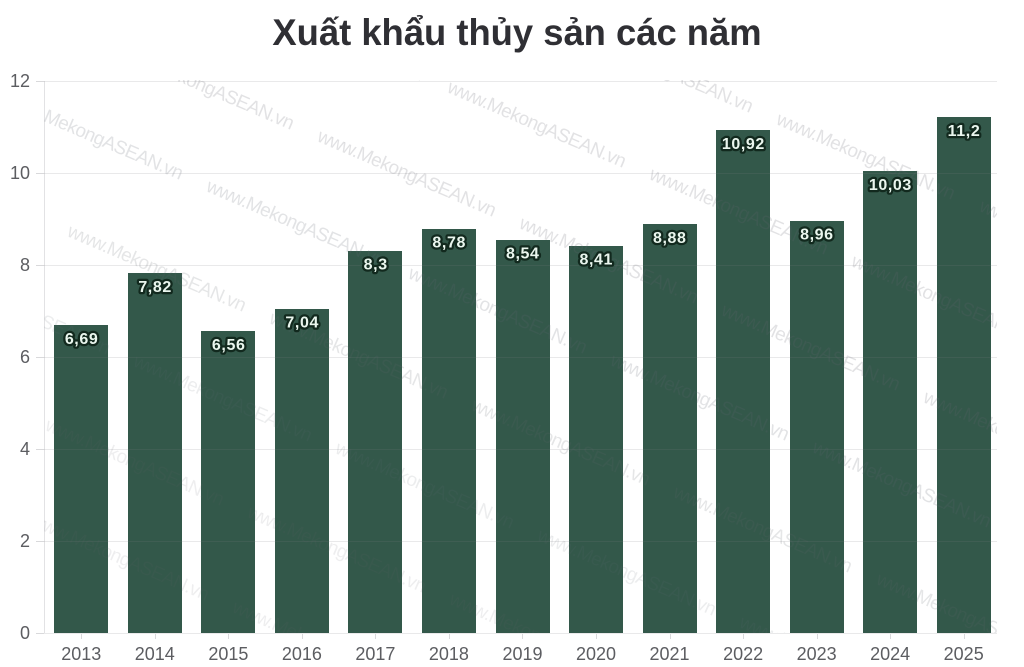 This screenshot has width=1024, height=667. I want to click on svg-text: 8,78, so click(449, 243).